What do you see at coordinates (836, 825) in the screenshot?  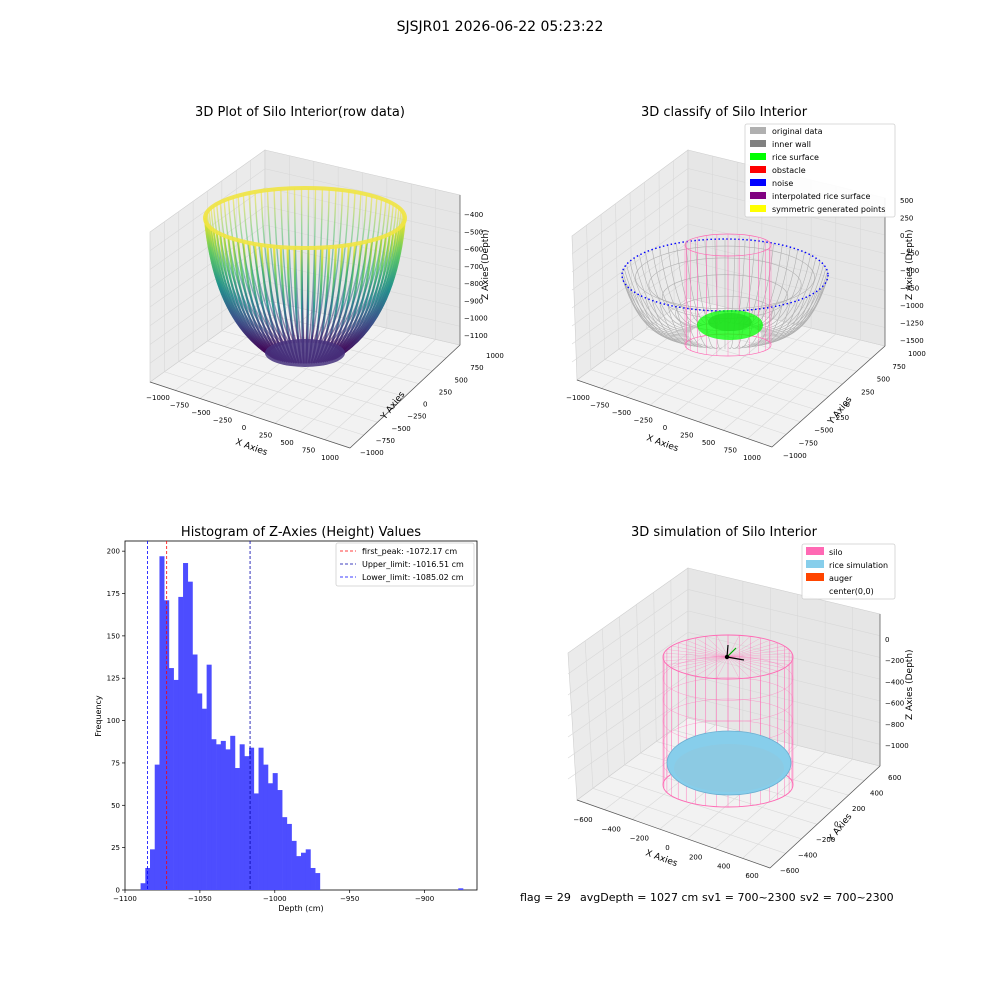 I see `sim-y-tick-label: 0` at bounding box center [836, 825].